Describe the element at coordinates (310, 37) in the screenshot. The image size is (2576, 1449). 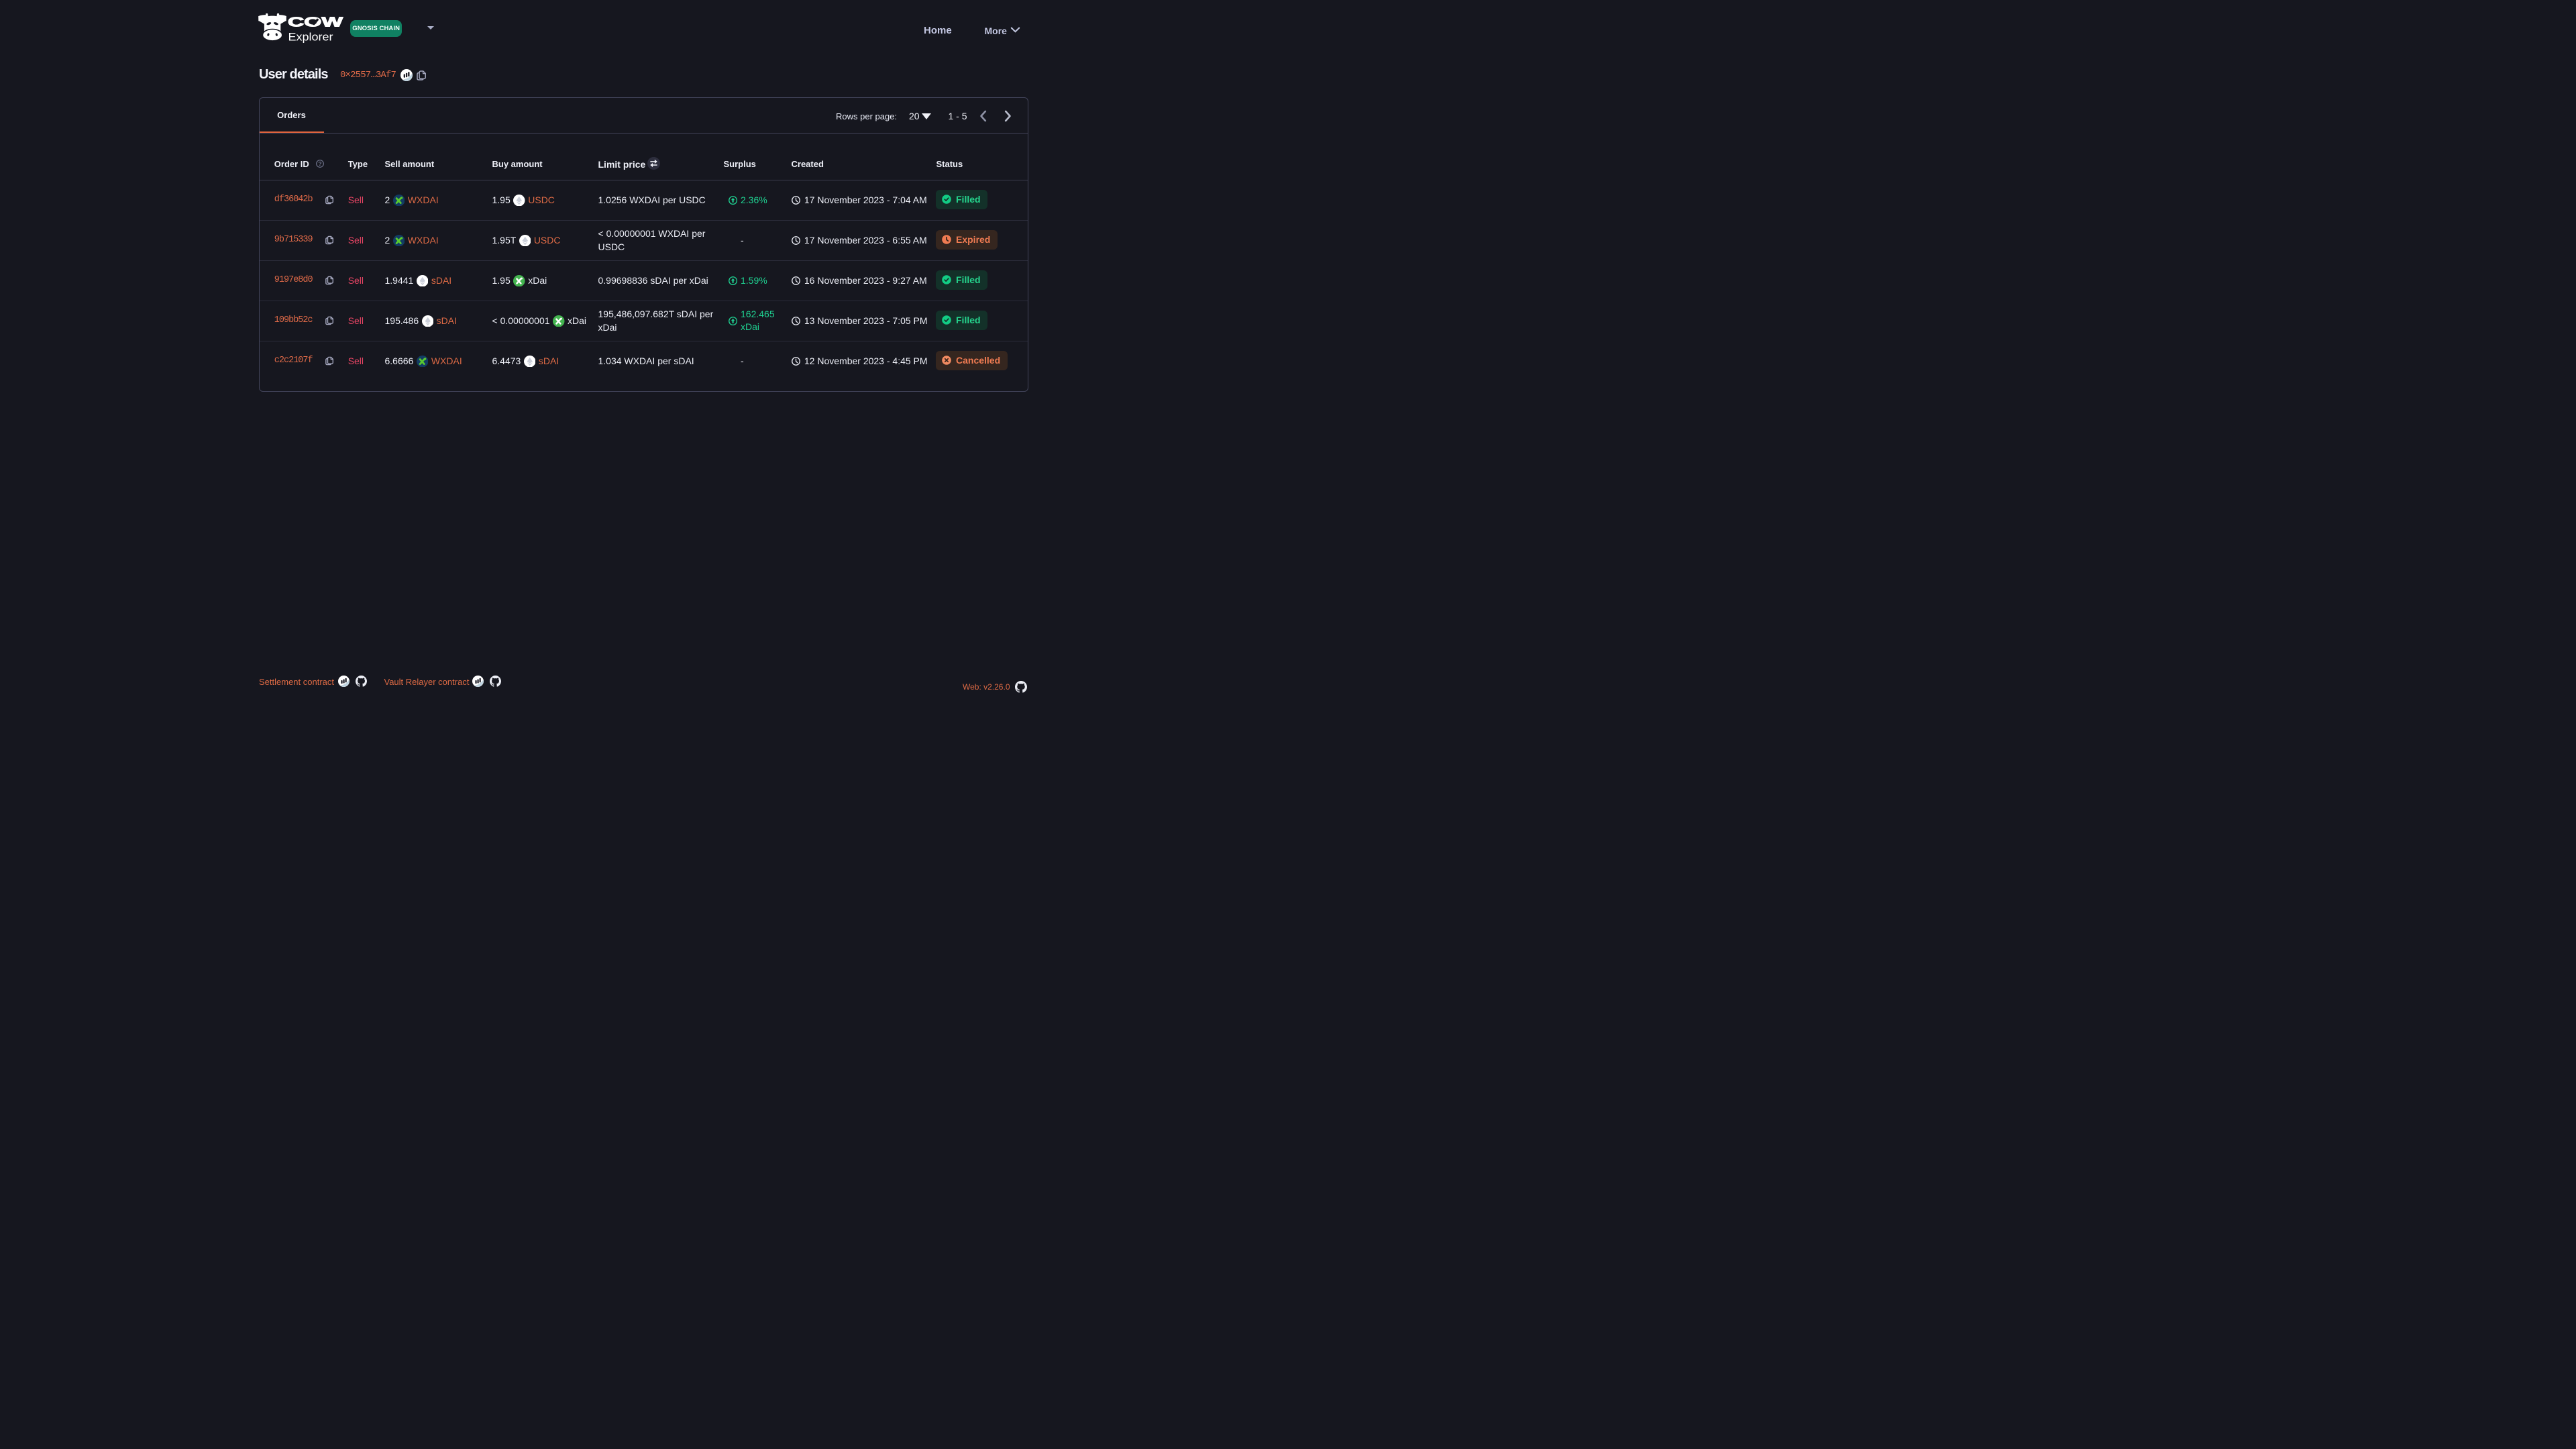
I see `svg-text: Explorer` at that location.